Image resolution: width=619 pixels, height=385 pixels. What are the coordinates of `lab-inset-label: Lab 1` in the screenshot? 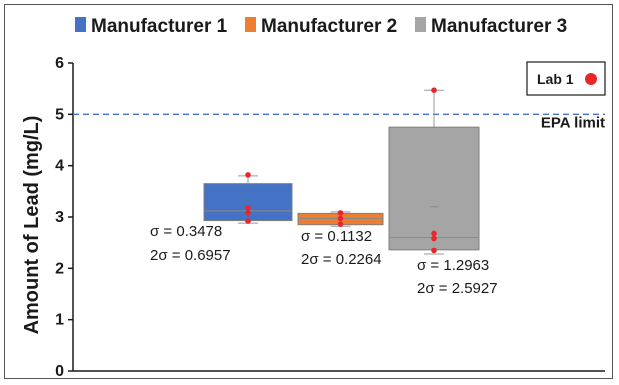 It's located at (566, 78).